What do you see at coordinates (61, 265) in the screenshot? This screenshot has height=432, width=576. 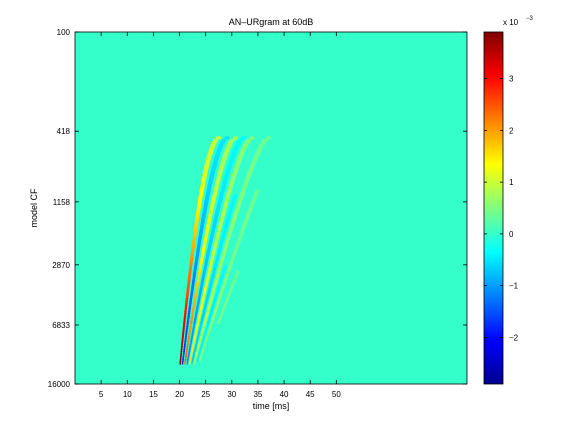 I see `y-tick-label: 2870` at bounding box center [61, 265].